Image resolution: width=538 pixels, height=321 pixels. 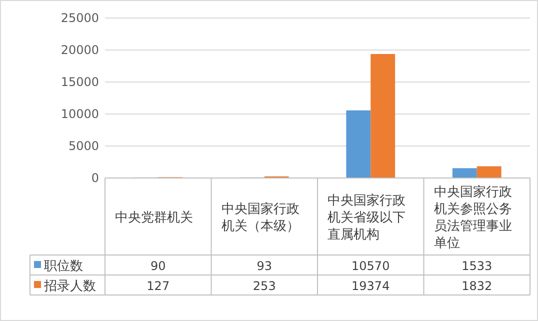 What do you see at coordinates (371, 266) in the screenshot?
I see `data-label: 10570` at bounding box center [371, 266].